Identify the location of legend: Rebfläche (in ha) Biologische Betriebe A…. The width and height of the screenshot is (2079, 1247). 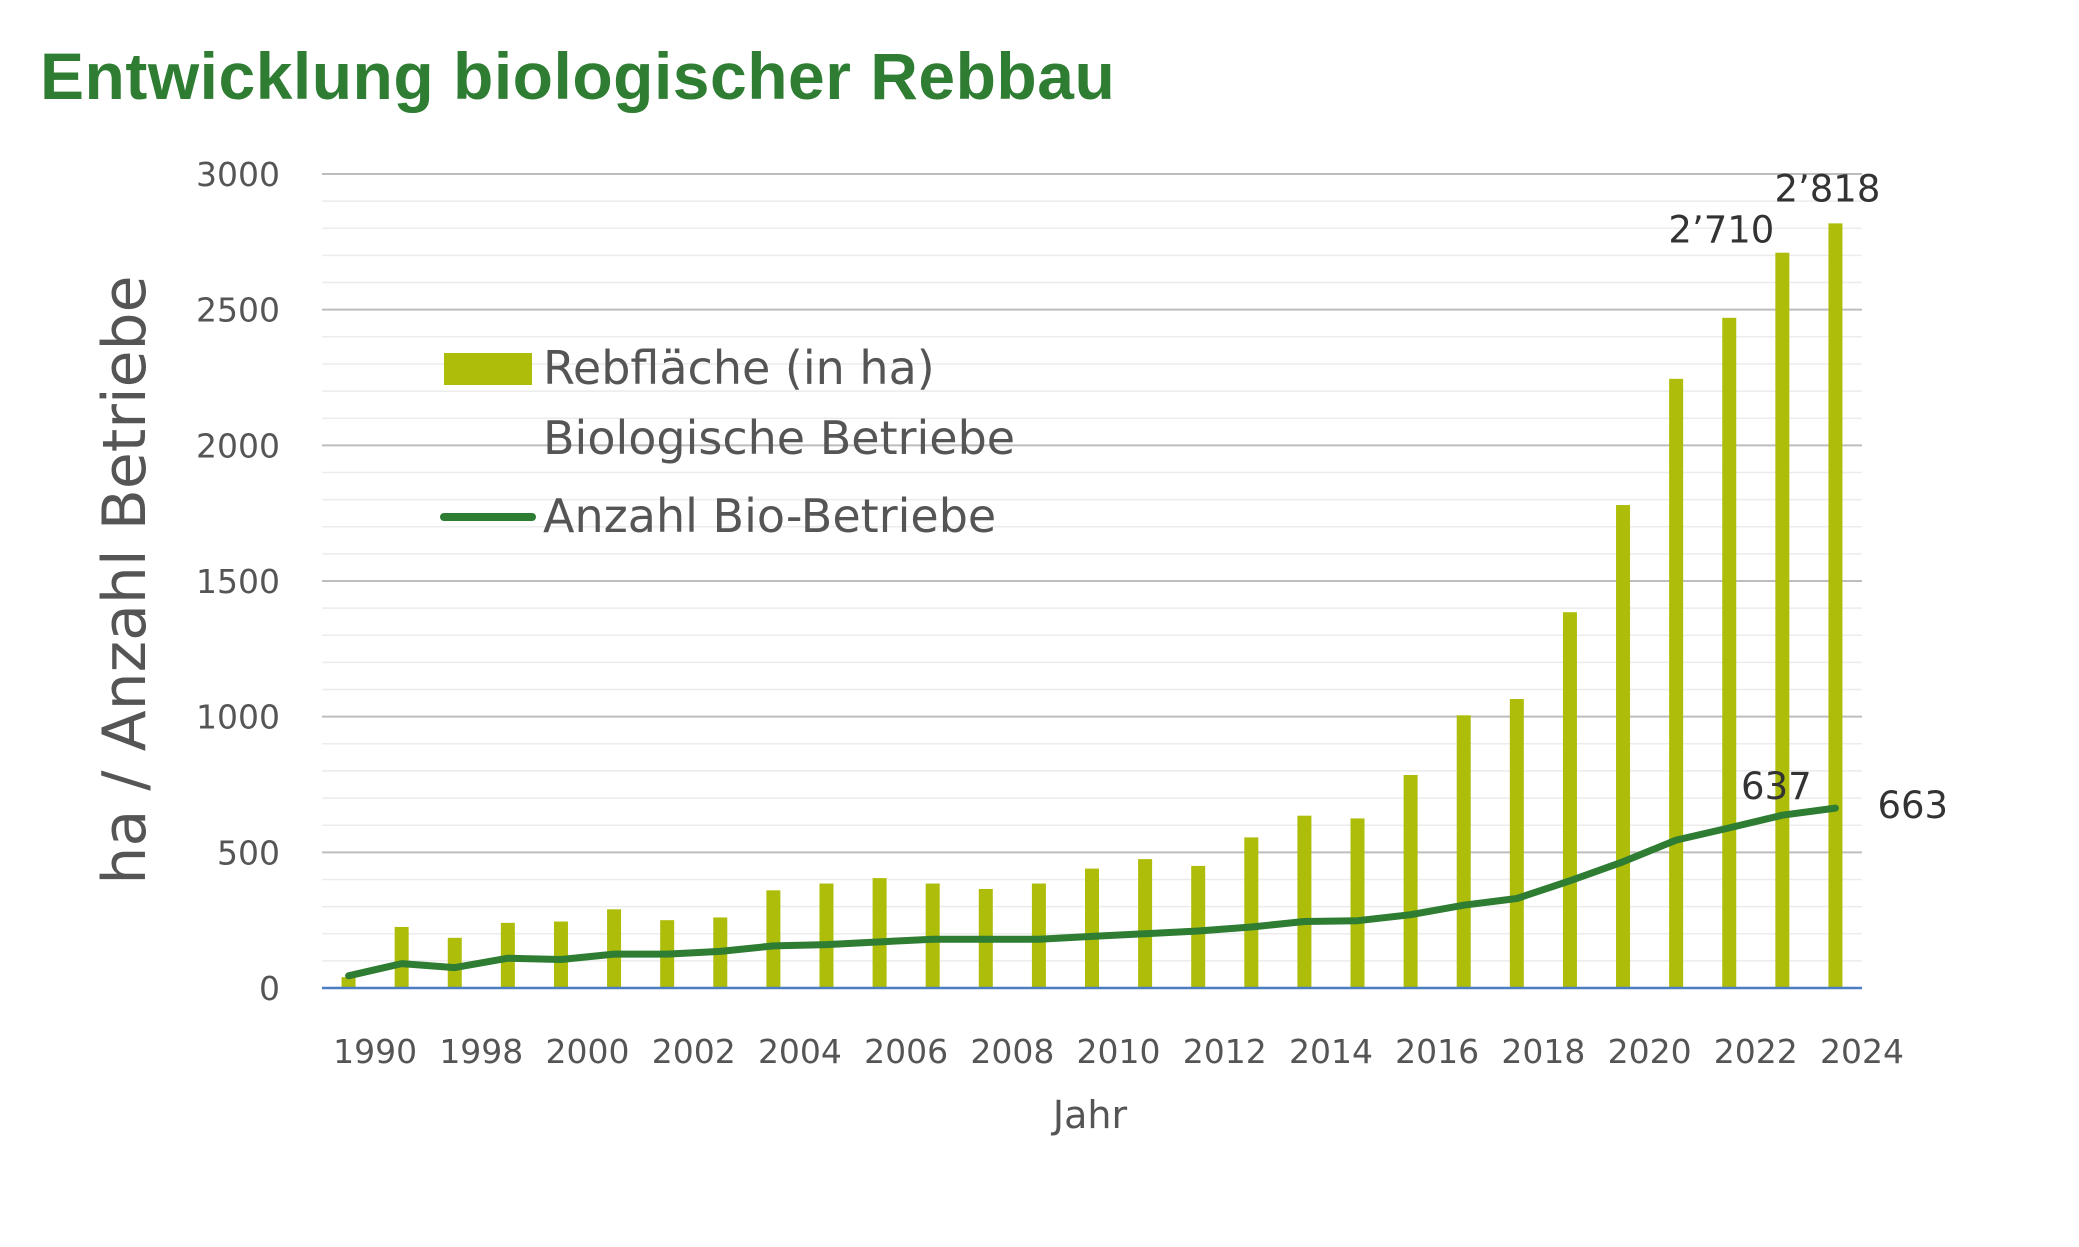
(727, 442).